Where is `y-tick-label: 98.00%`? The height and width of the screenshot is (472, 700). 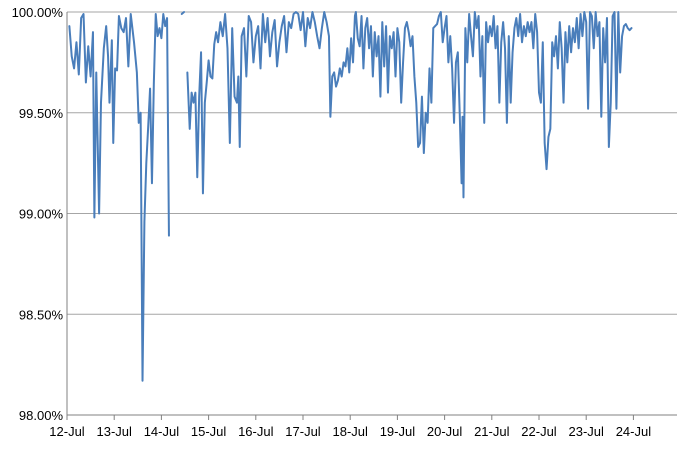 y-tick-label: 98.00% is located at coordinates (41, 415).